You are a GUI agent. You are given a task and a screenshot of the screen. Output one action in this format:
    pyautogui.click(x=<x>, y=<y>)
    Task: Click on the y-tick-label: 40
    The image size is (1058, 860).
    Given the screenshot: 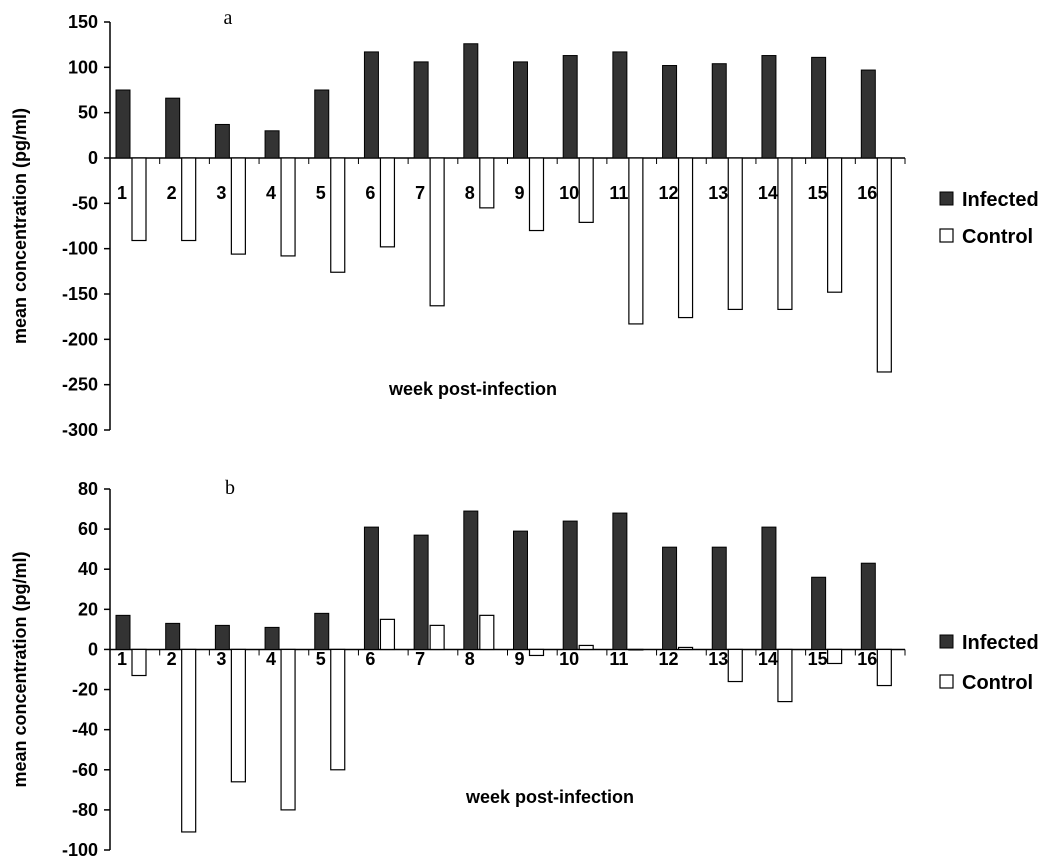 What is the action you would take?
    pyautogui.click(x=88, y=569)
    